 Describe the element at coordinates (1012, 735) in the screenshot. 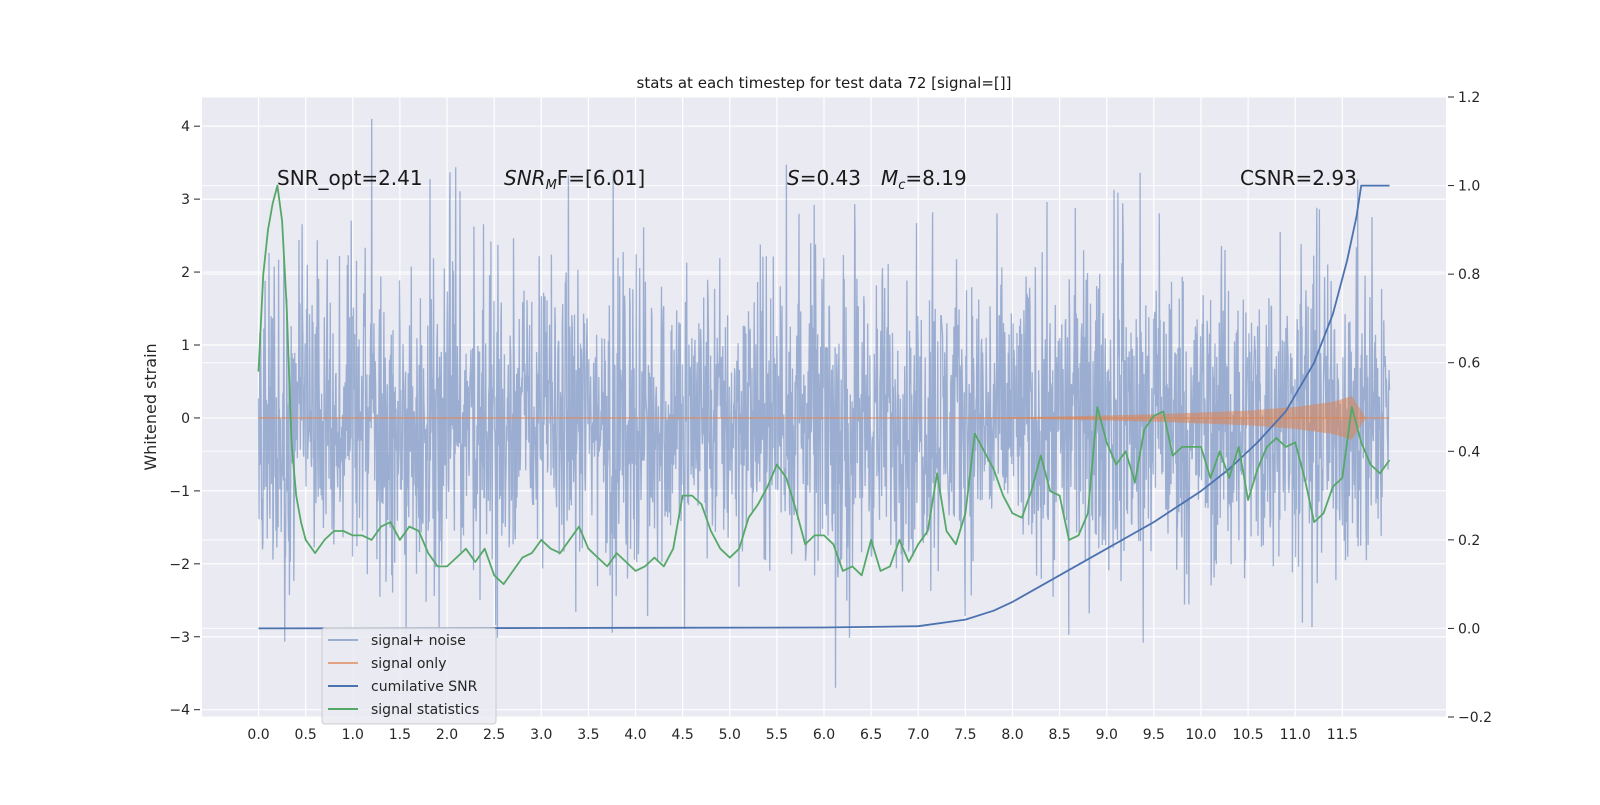

I see `x-tick-label: 8.0` at that location.